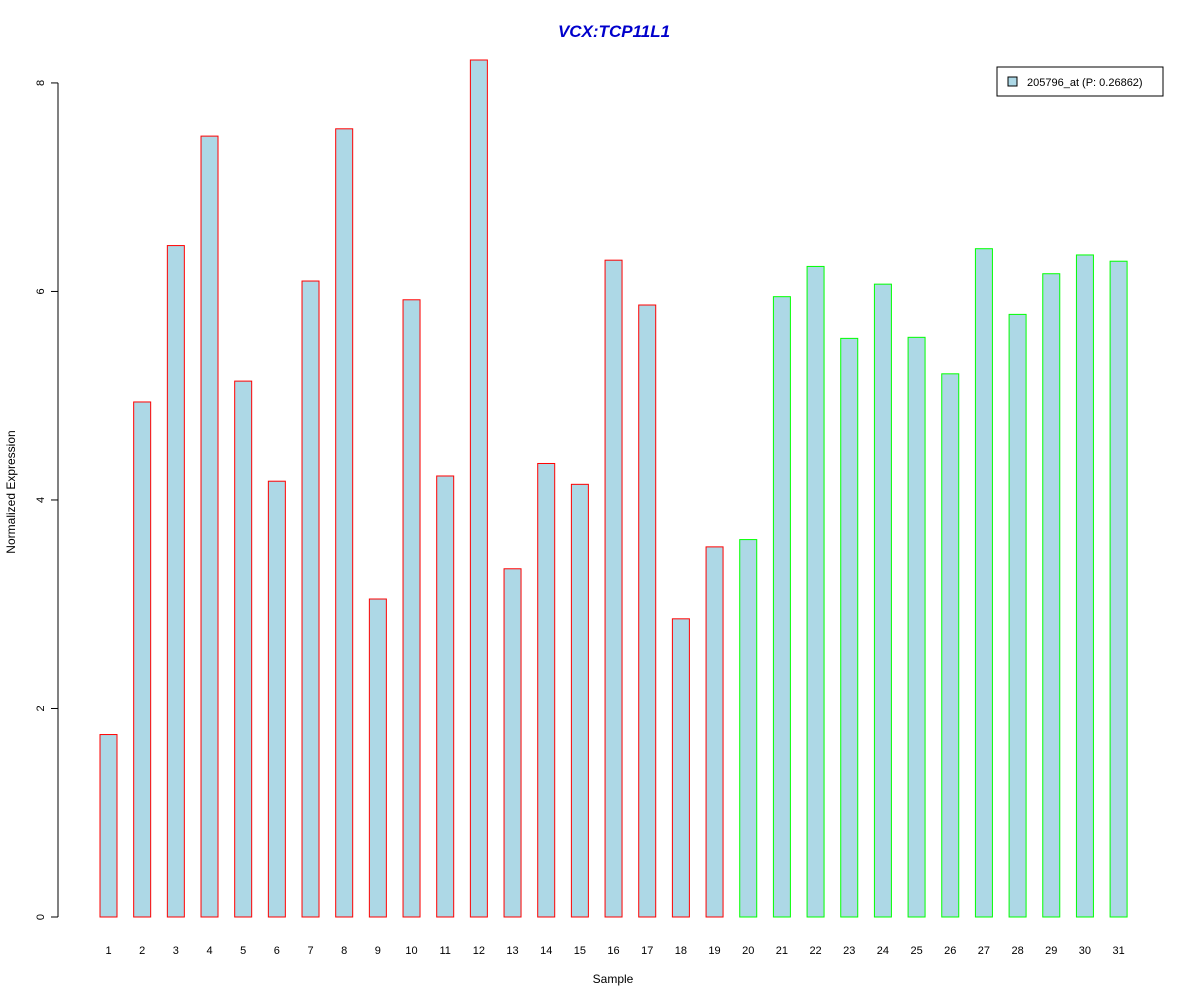  What do you see at coordinates (1017, 951) in the screenshot?
I see `x-tick-label: 28` at bounding box center [1017, 951].